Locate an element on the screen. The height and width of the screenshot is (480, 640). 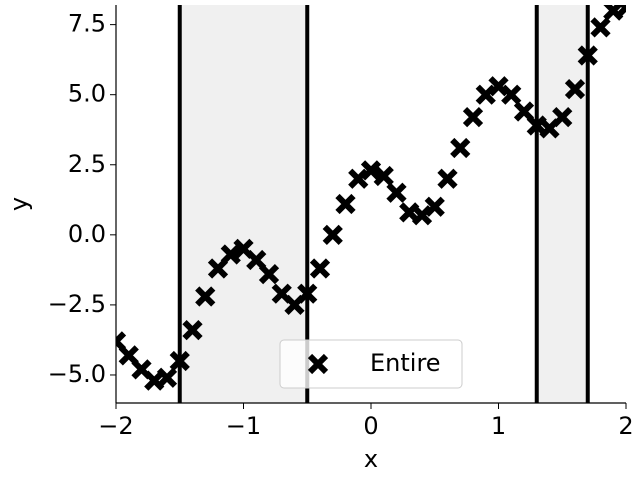
y-tick-label: 2.5 is located at coordinates (87, 164).